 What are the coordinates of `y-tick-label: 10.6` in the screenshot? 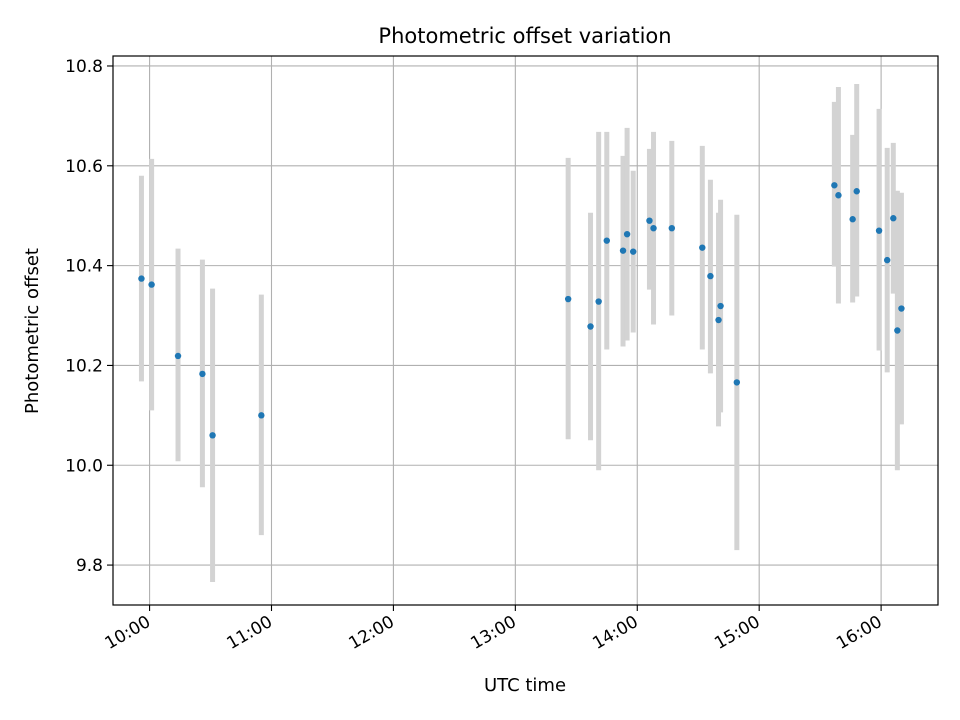 It's located at (84, 167).